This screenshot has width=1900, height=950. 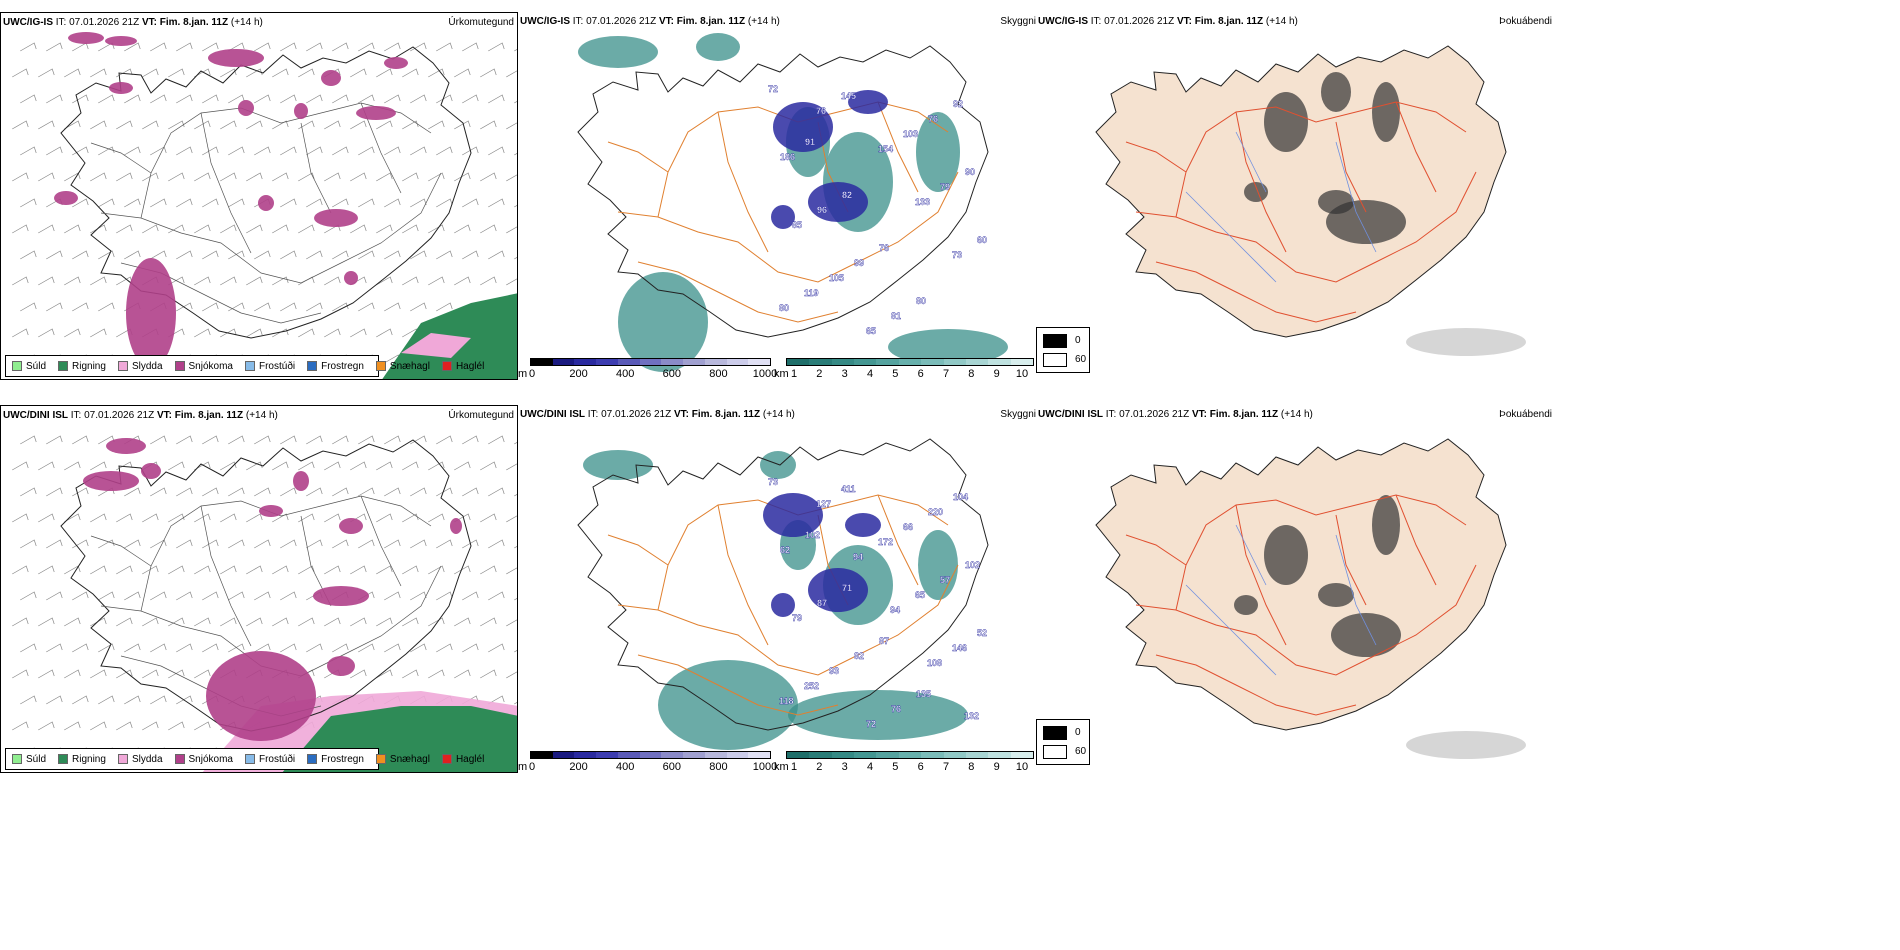 I want to click on ceiling-value-label: 71, so click(x=847, y=588).